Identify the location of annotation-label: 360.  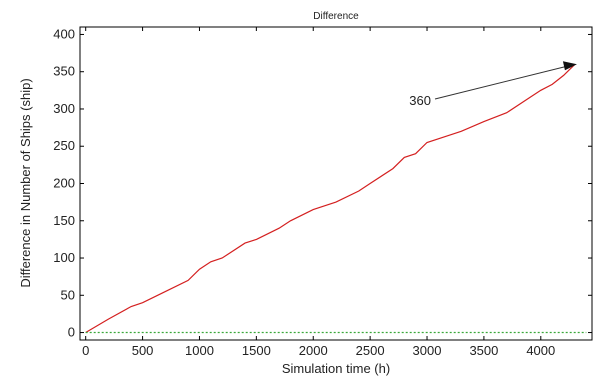
(420, 100).